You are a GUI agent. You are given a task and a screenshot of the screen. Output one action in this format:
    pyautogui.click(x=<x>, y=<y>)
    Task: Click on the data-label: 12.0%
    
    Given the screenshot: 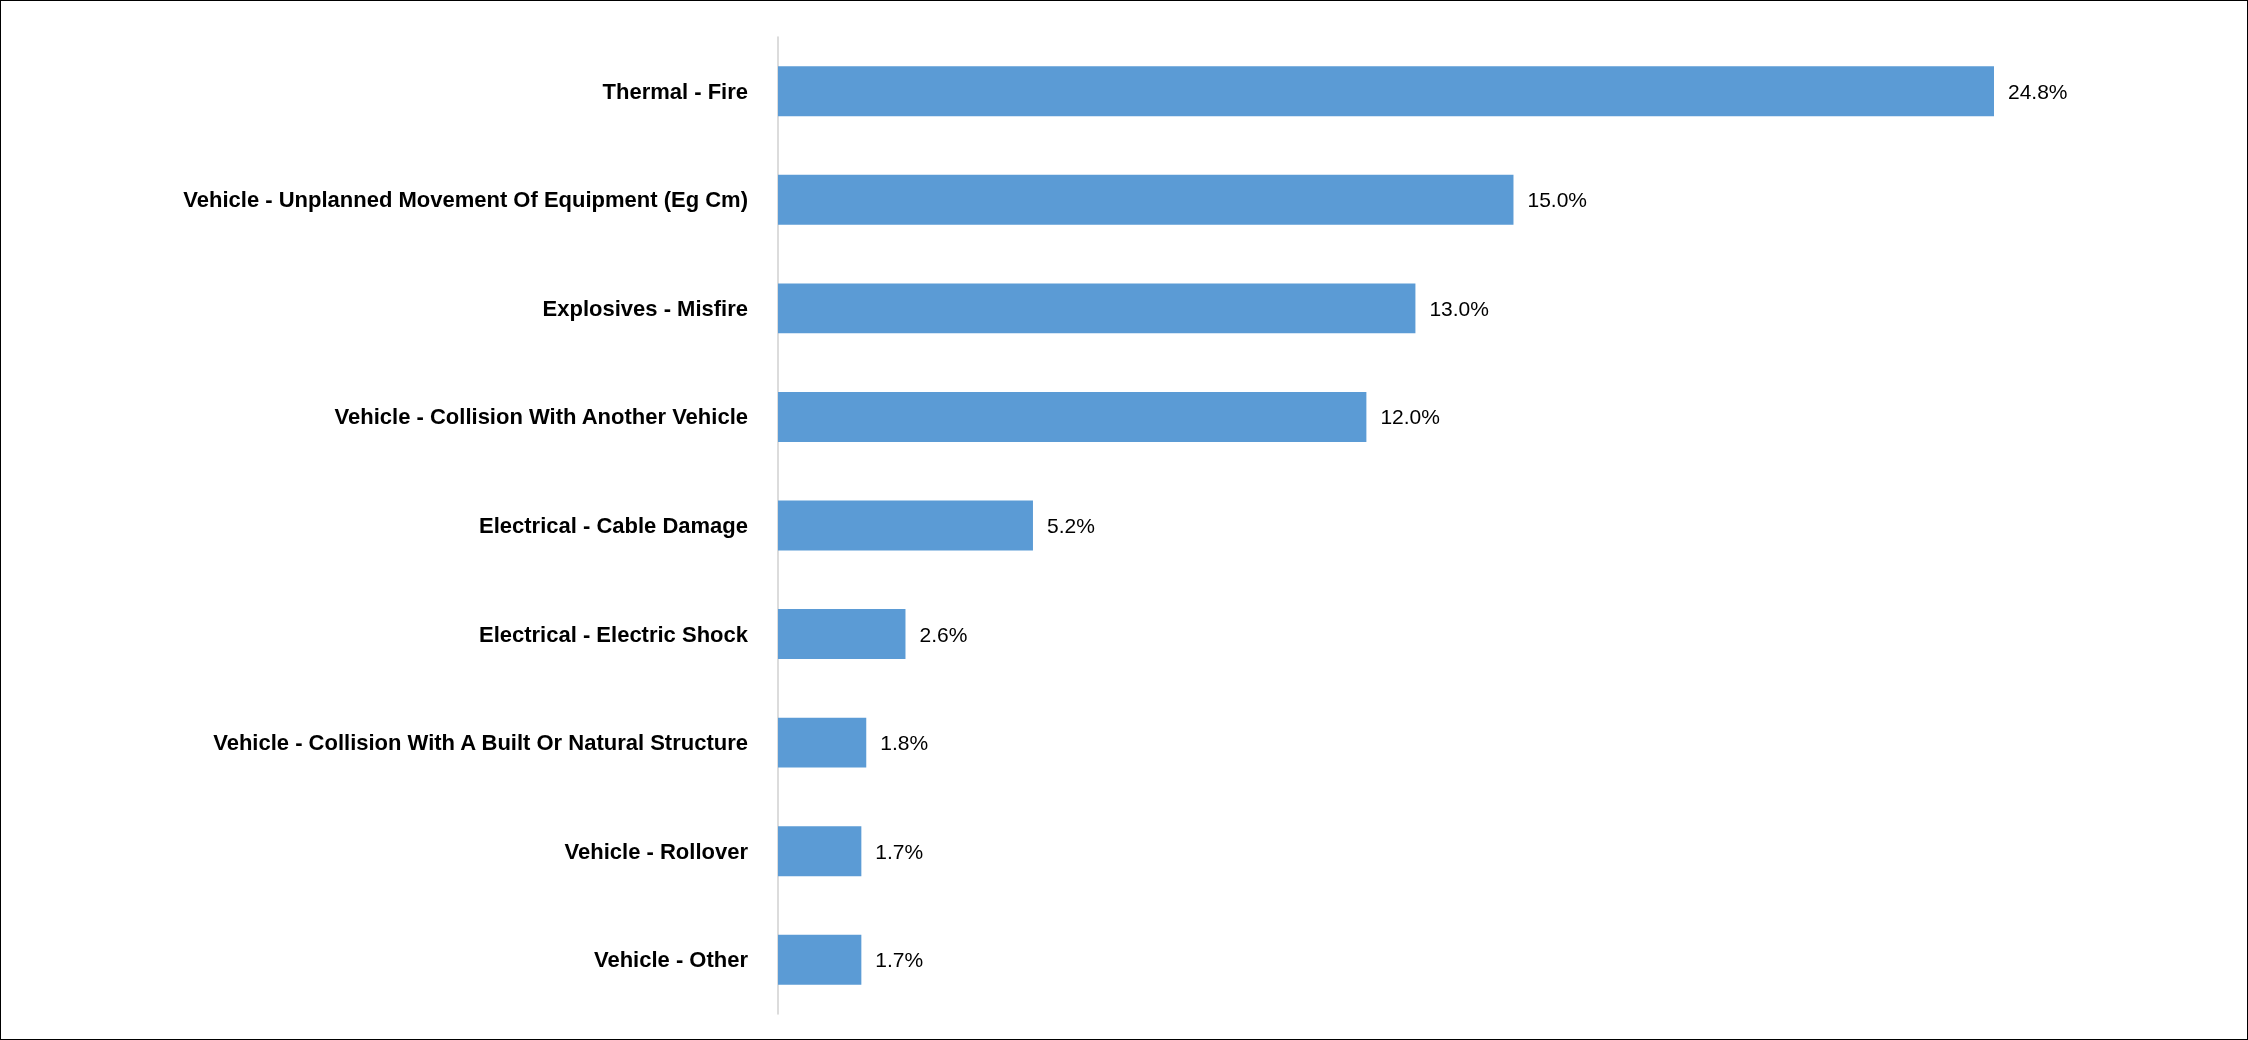 What is the action you would take?
    pyautogui.click(x=1410, y=417)
    